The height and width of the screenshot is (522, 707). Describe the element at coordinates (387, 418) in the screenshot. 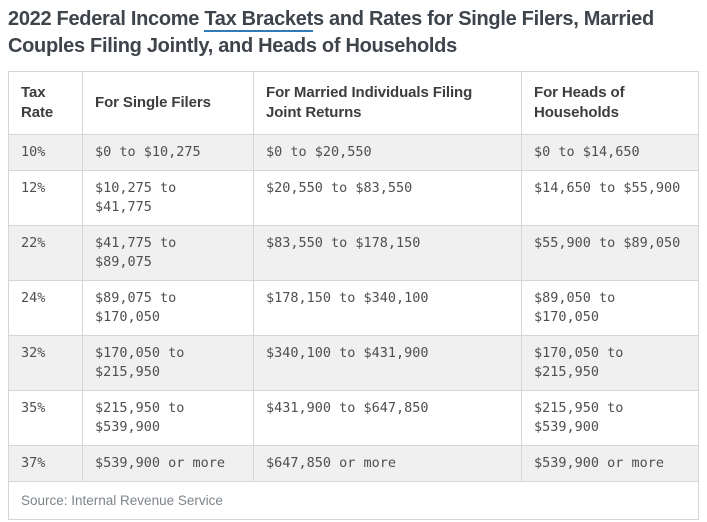

I see `married-joint-cell: $431,900 to $647,850` at that location.